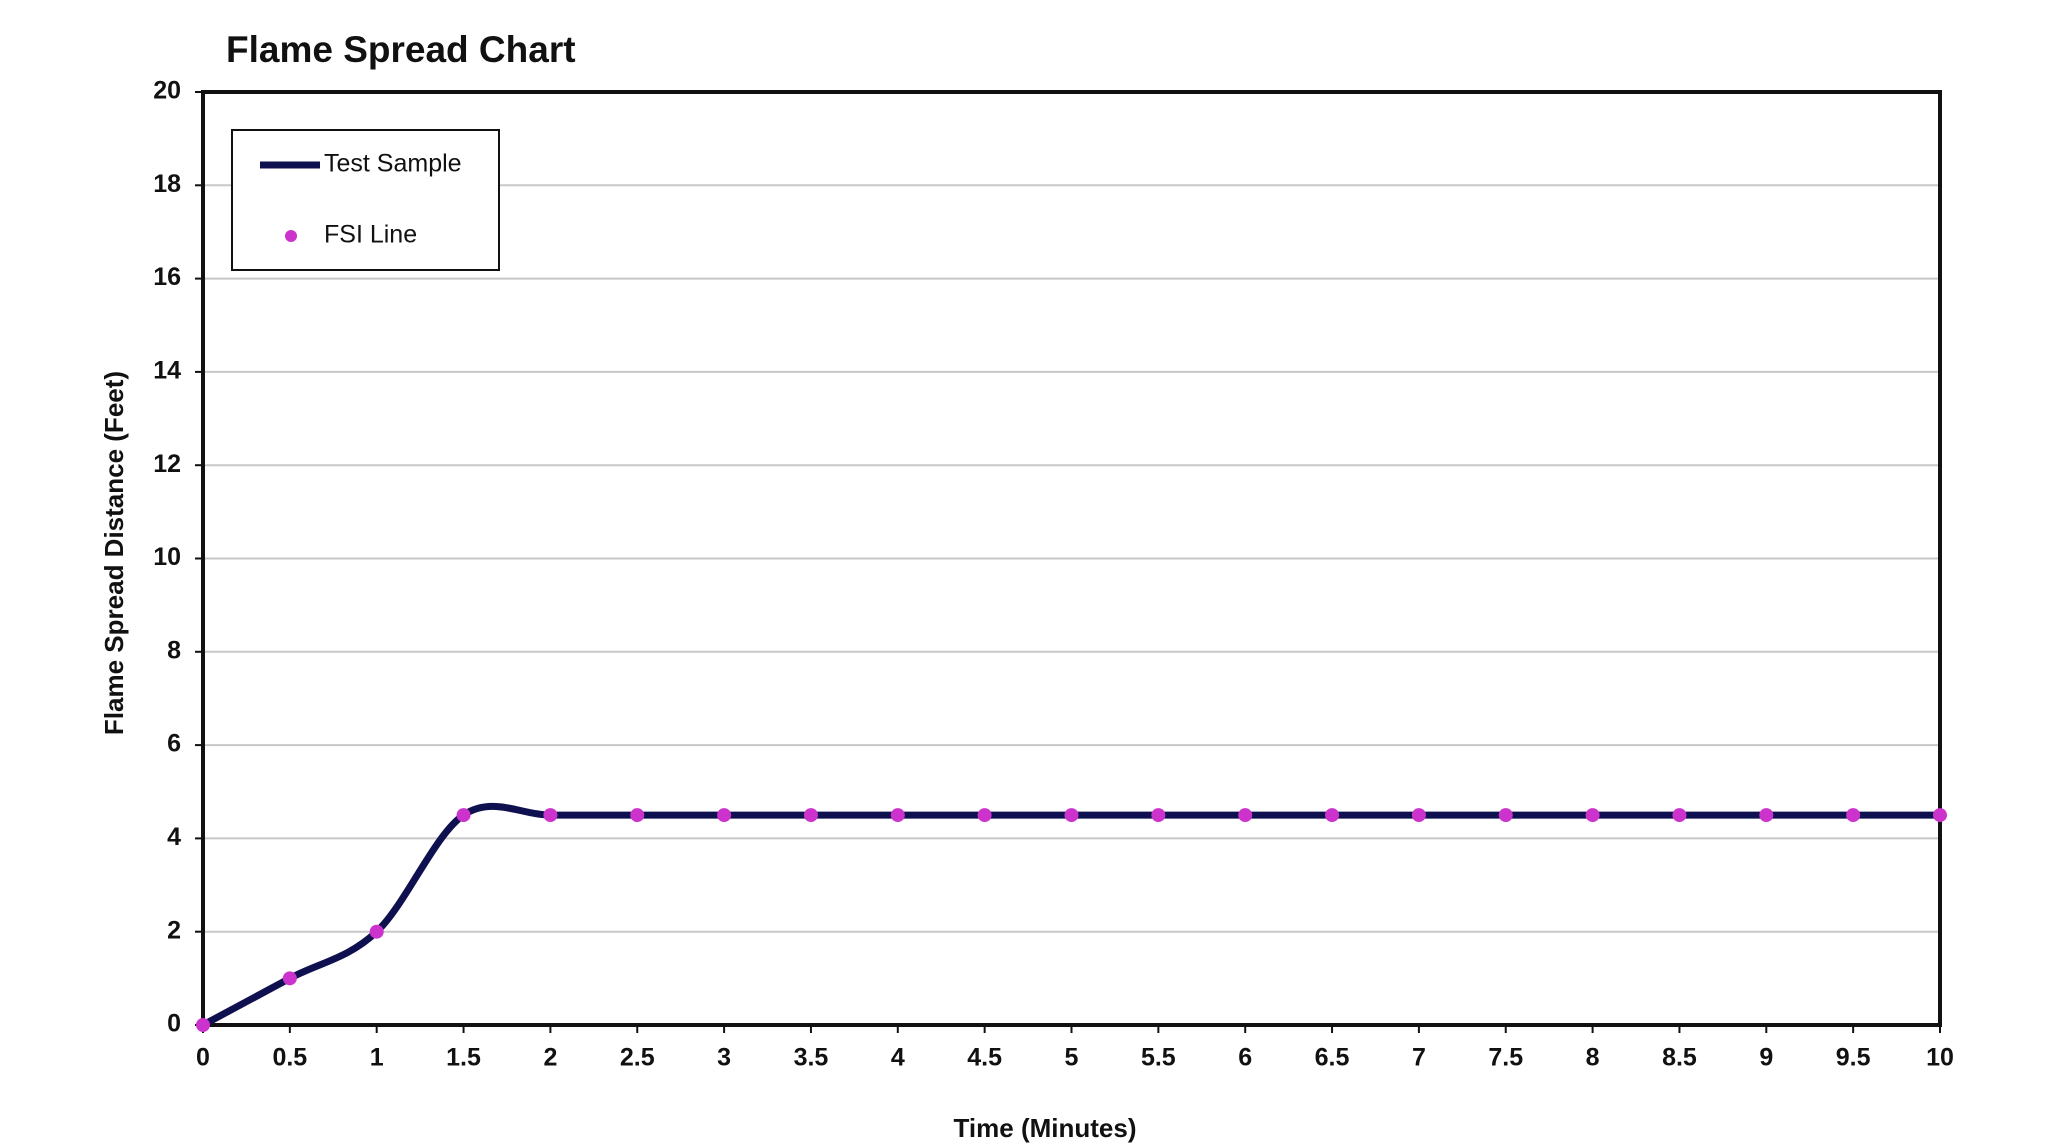  What do you see at coordinates (393, 164) in the screenshot?
I see `legend-label: Test Sample` at bounding box center [393, 164].